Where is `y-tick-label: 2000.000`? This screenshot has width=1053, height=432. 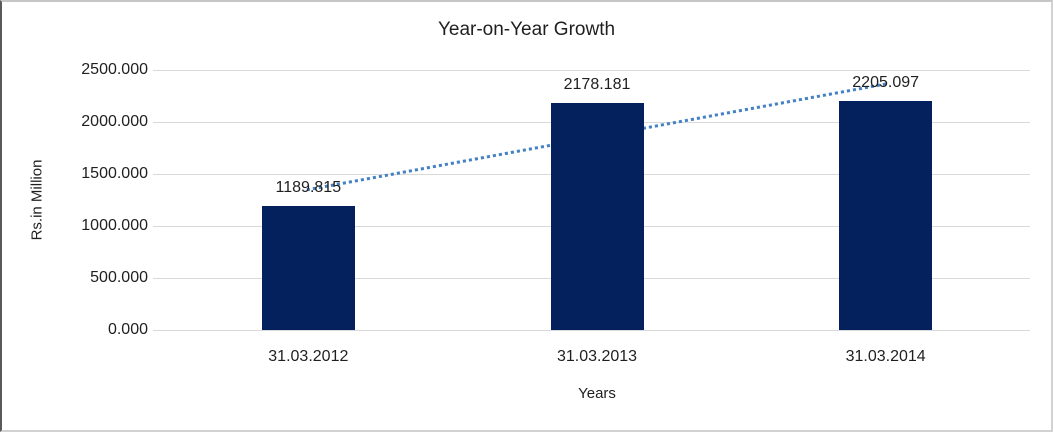 y-tick-label: 2000.000 is located at coordinates (114, 121).